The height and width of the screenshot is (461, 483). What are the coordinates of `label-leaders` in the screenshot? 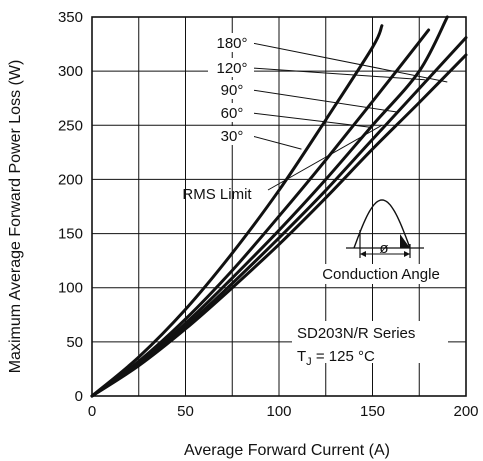 It's located at (349, 96).